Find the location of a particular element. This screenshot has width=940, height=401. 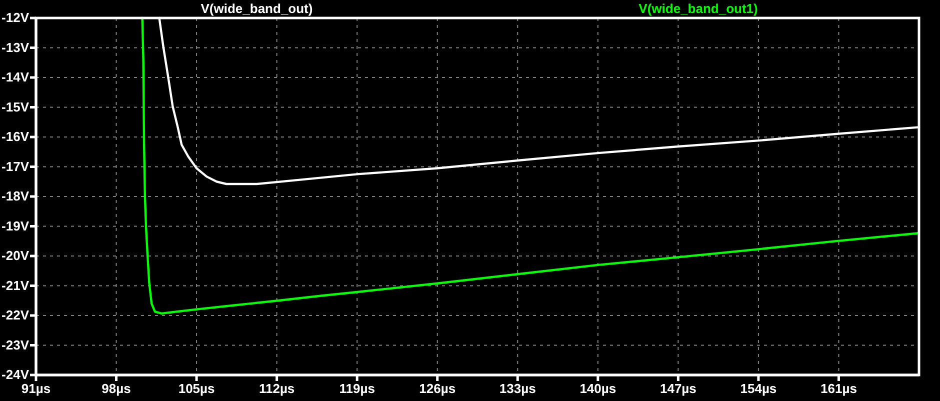

x-tick-label: 147µs is located at coordinates (678, 388).